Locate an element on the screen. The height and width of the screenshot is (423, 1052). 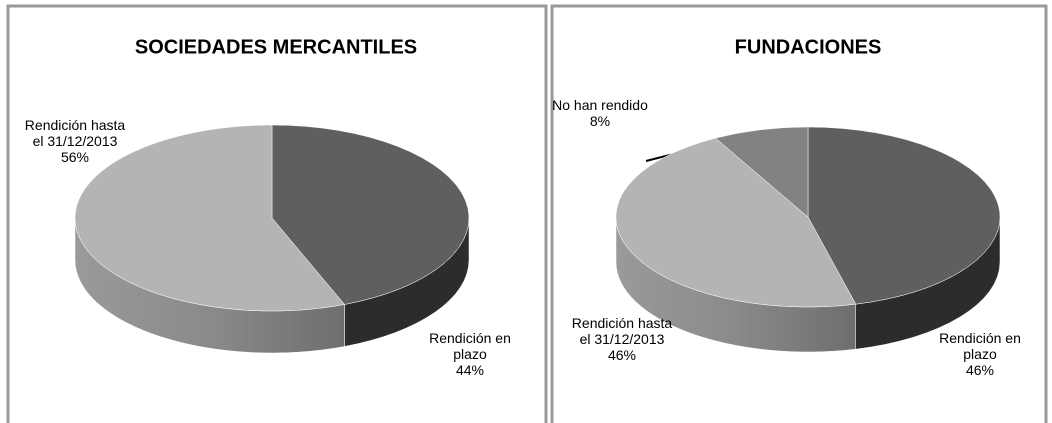
chart-title: SOCIEDADES MERCANTILES is located at coordinates (276, 47).